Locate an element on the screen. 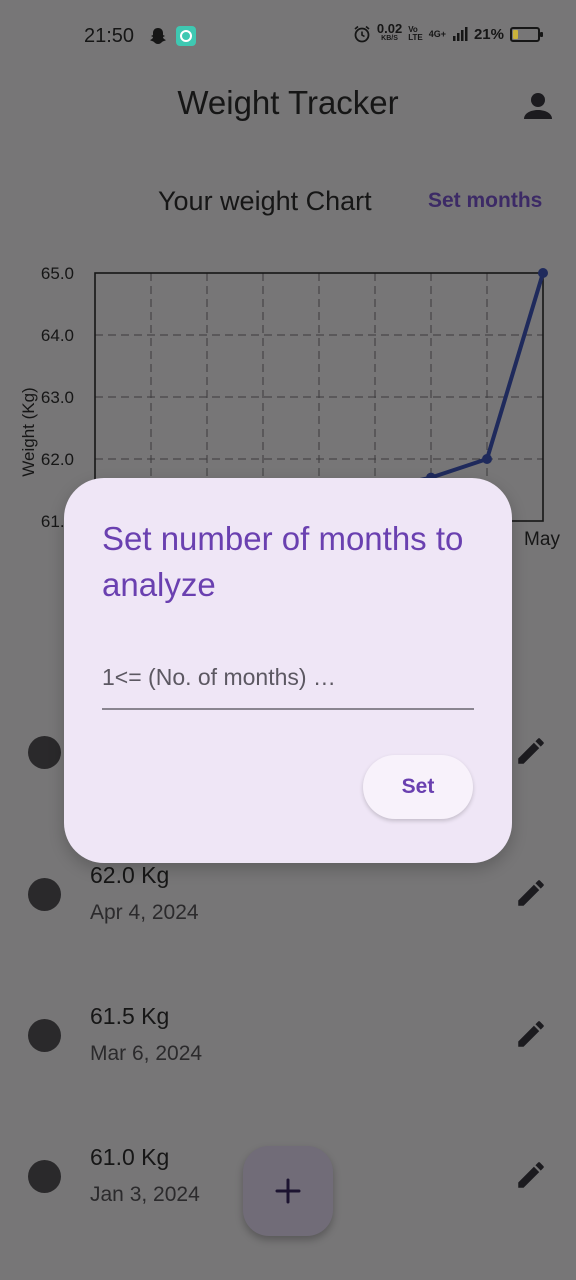 This screenshot has width=576, height=1280. snapchat-icon is located at coordinates (158, 36).